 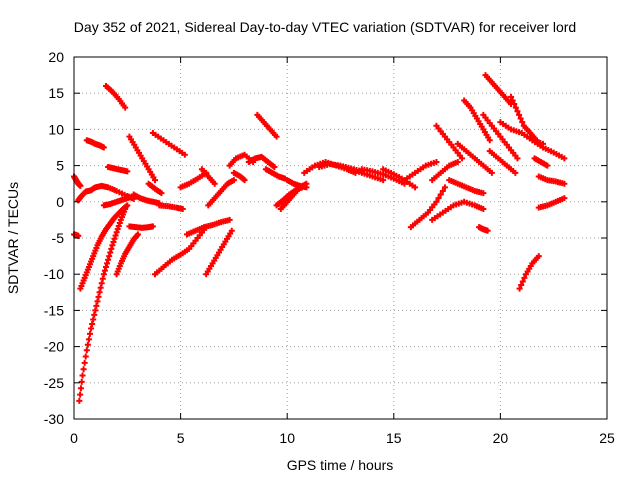 I want to click on y-tick-label: 20, so click(x=56, y=57).